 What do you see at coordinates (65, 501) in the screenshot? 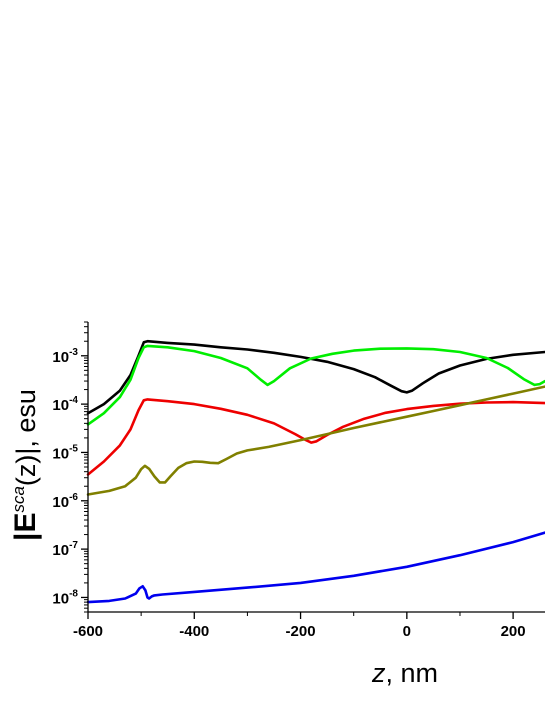
I see `y-tick-label: 10⁻⁶` at bounding box center [65, 501].